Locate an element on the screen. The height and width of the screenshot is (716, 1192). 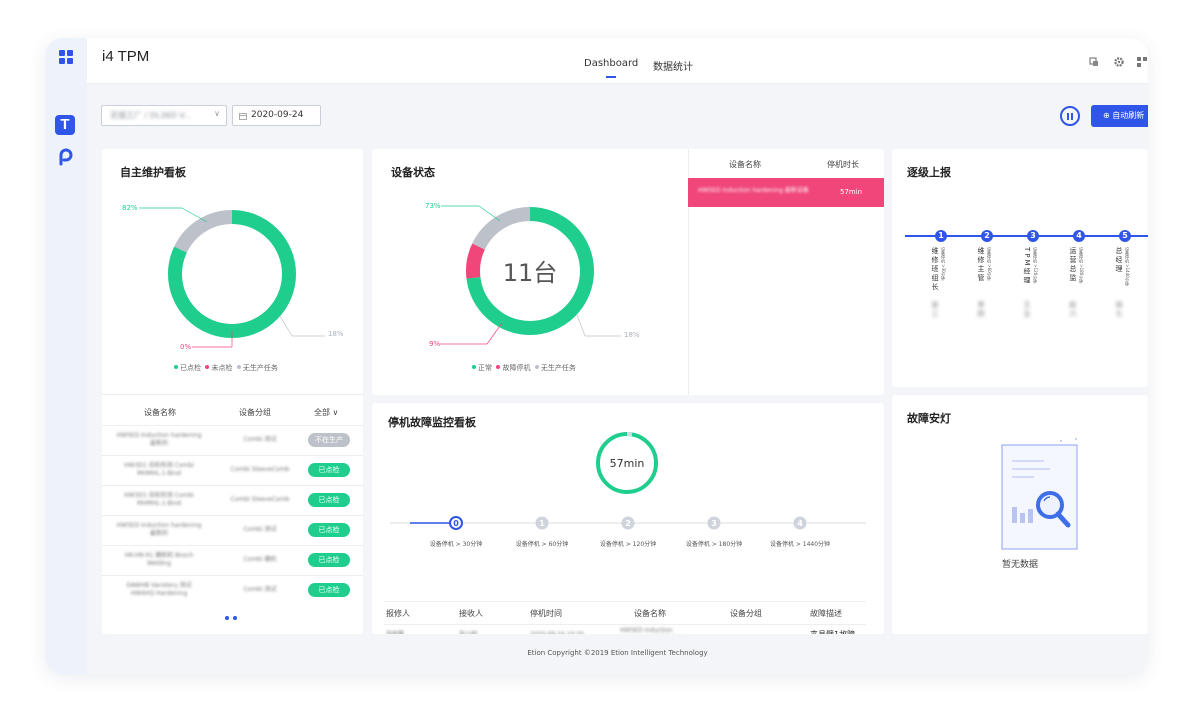
escalation-person: 赵六 is located at coordinates (1073, 310).